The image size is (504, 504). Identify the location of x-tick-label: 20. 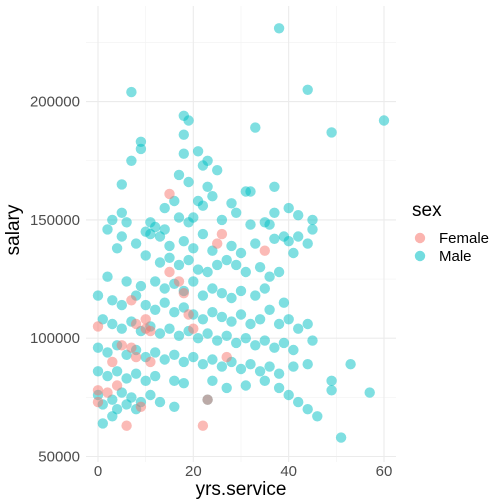
(193, 471).